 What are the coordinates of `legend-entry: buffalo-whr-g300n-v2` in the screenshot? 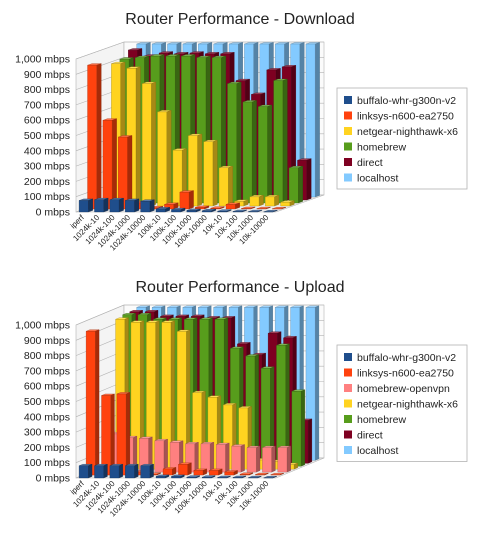 It's located at (406, 358).